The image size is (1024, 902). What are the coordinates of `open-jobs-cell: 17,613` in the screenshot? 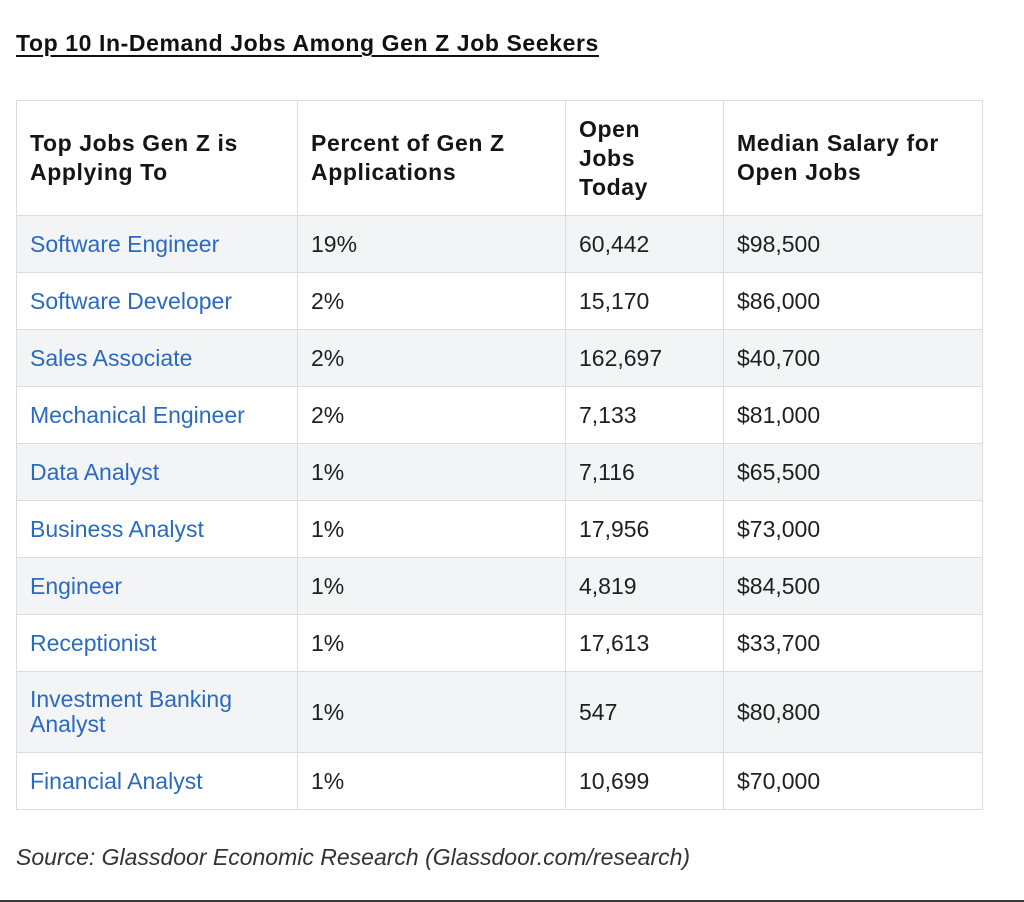 It's located at (644, 643).